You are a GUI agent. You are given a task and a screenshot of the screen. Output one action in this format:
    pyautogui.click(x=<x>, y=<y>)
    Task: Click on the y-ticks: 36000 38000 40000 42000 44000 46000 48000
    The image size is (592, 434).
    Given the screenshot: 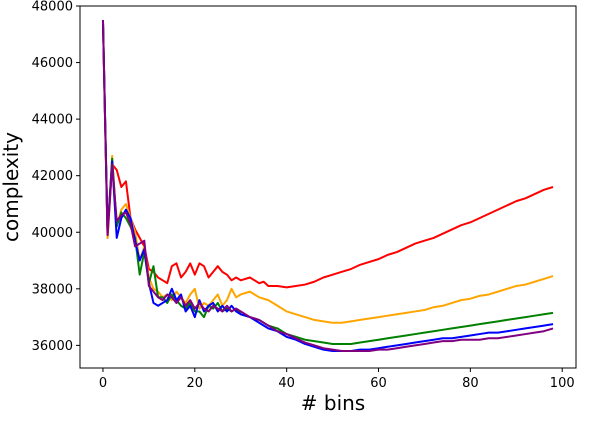 What is the action you would take?
    pyautogui.click(x=56, y=177)
    